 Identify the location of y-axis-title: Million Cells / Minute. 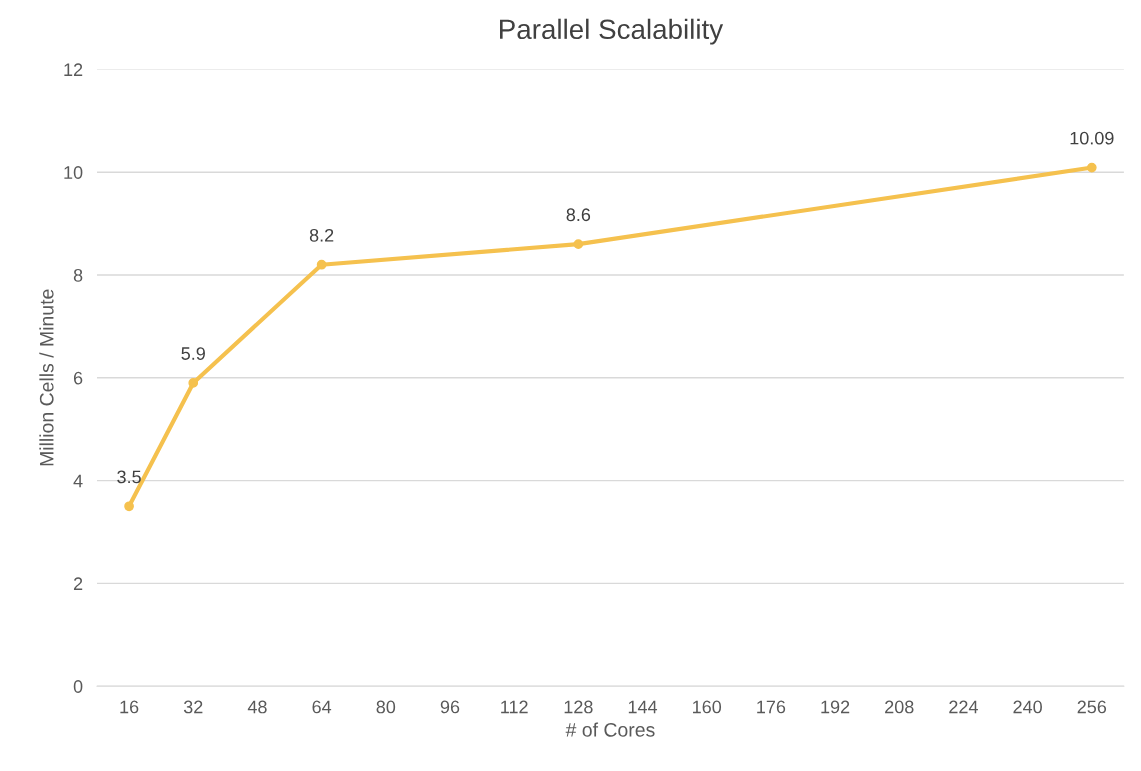
(46, 377).